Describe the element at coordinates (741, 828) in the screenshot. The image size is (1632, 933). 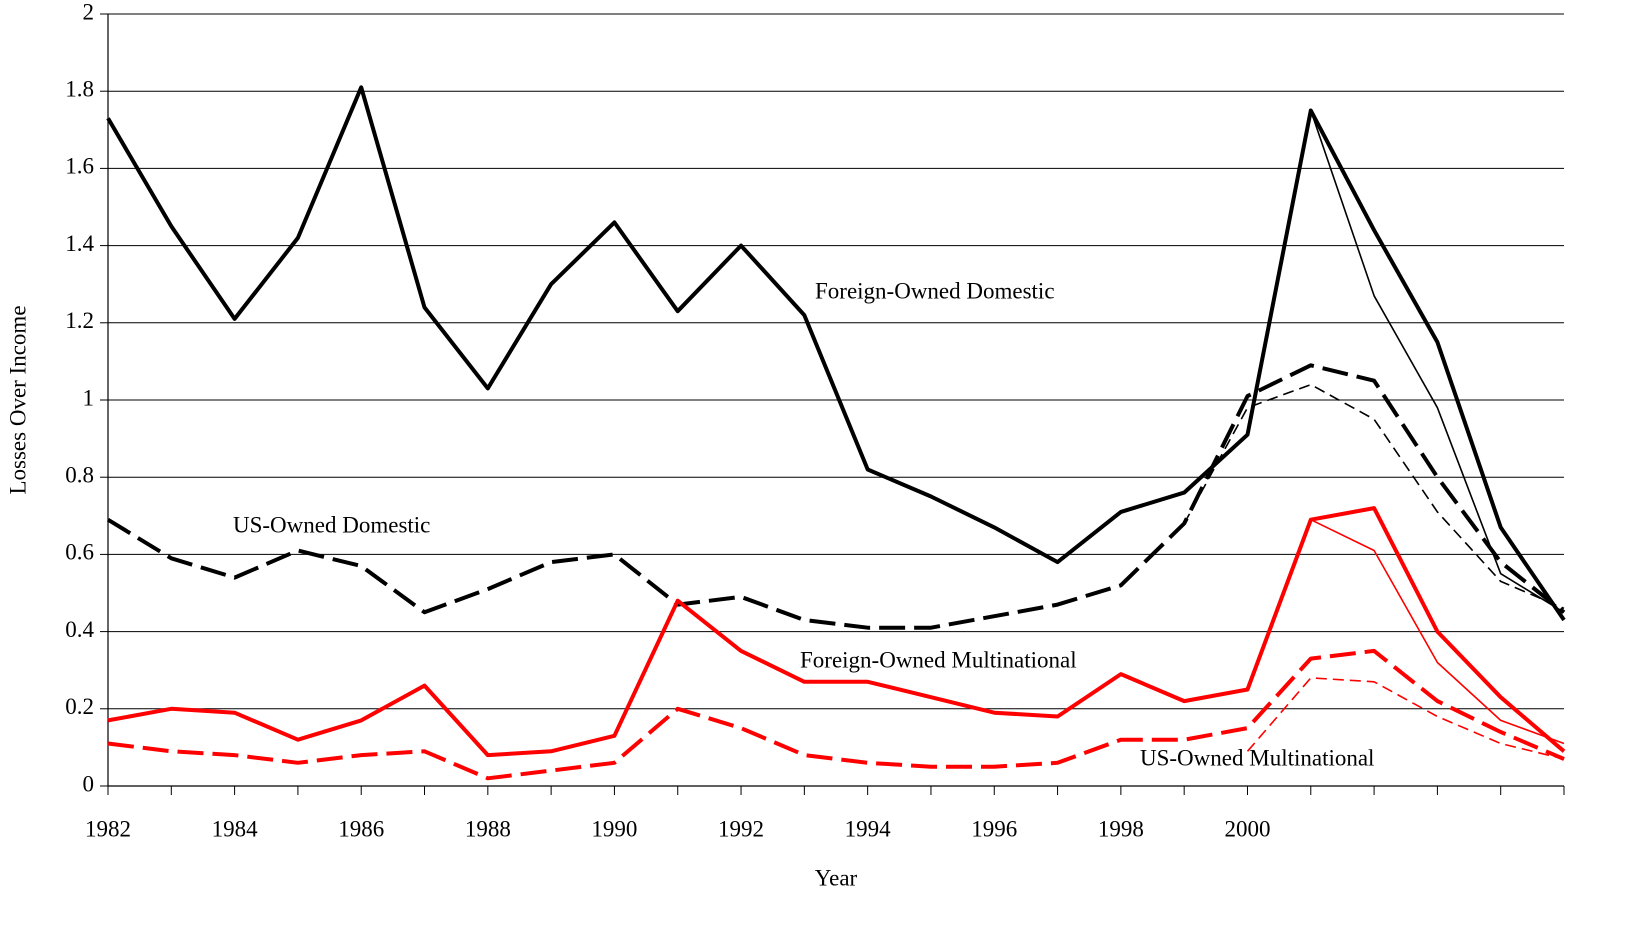
I see `x-tick-label: 1992` at that location.